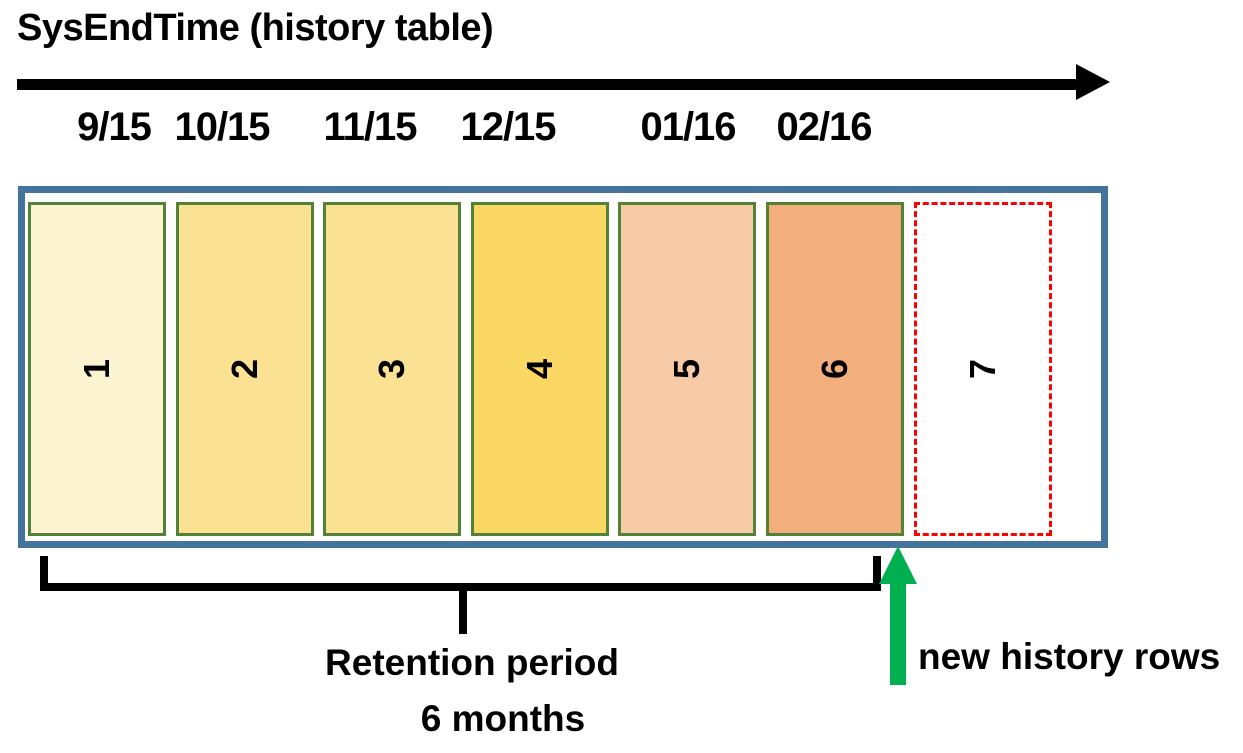 The width and height of the screenshot is (1243, 753). I want to click on partition-3: 3, so click(392, 369).